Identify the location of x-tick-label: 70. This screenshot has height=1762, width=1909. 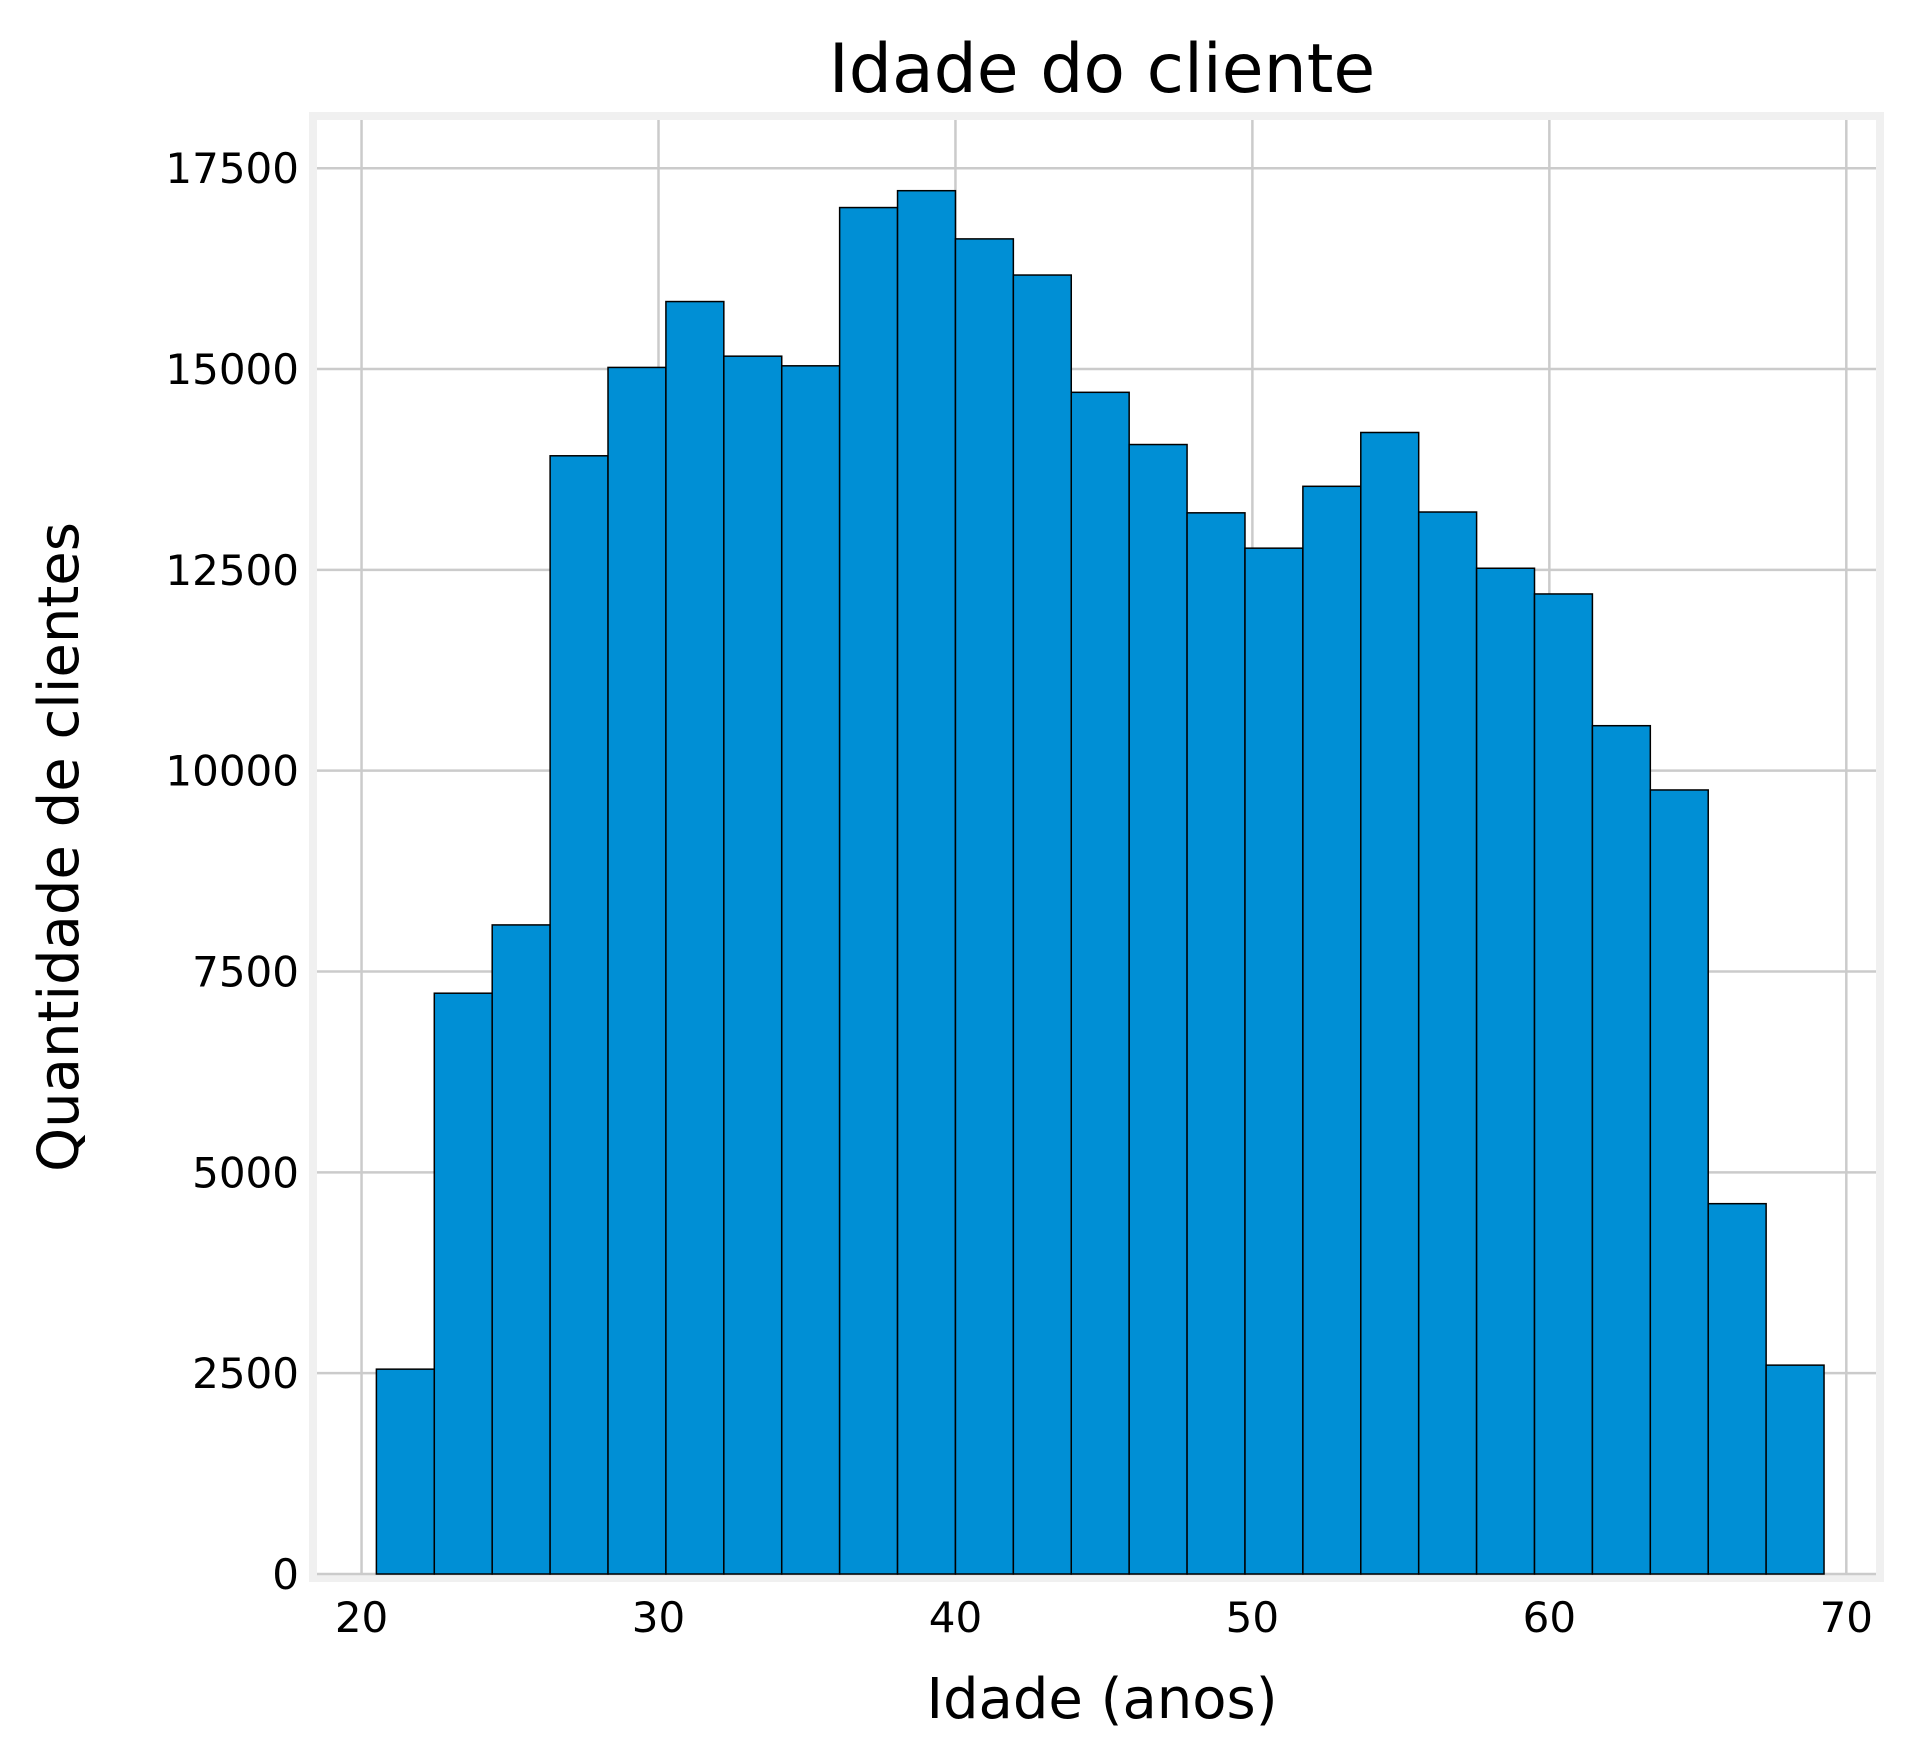
(1846, 1617).